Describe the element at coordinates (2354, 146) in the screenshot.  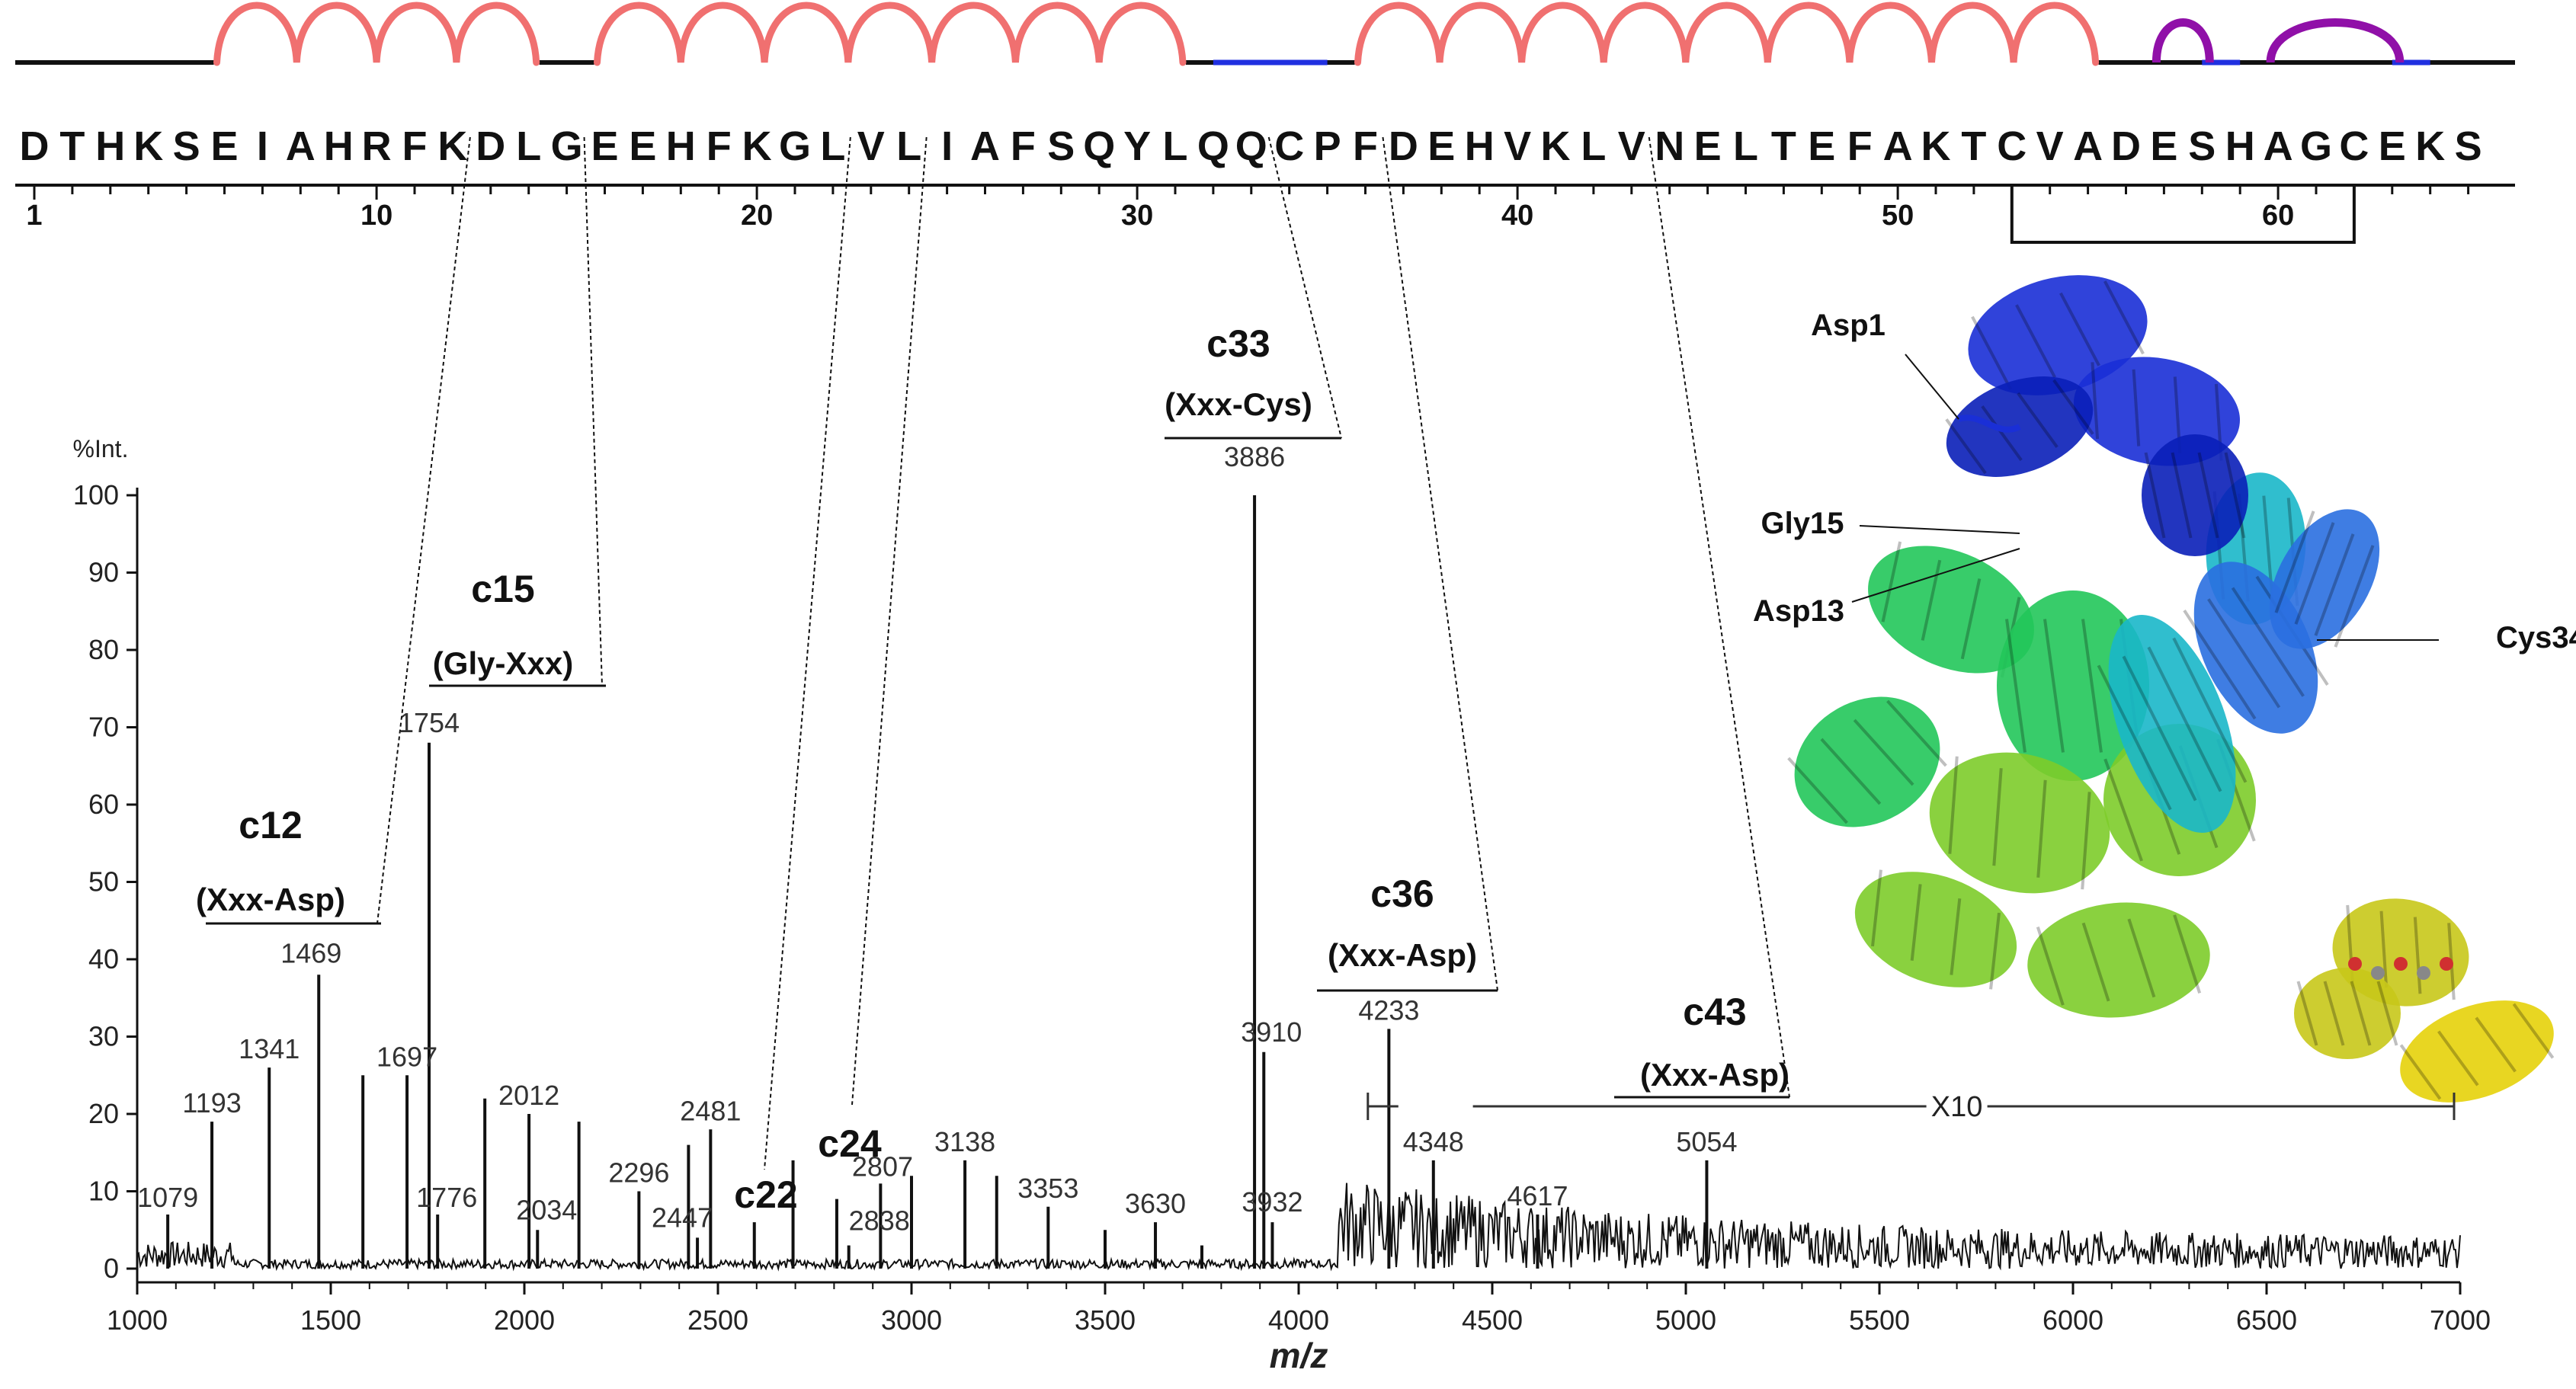
I see `sequence-residue: C` at that location.